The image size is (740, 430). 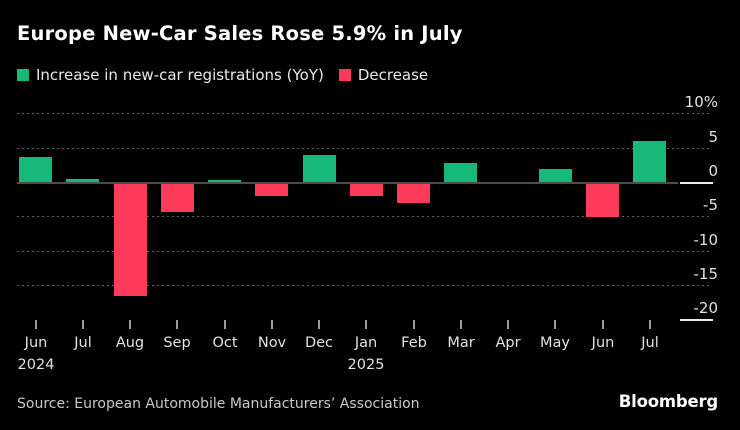 What do you see at coordinates (555, 343) in the screenshot?
I see `x-axis-label: May` at bounding box center [555, 343].